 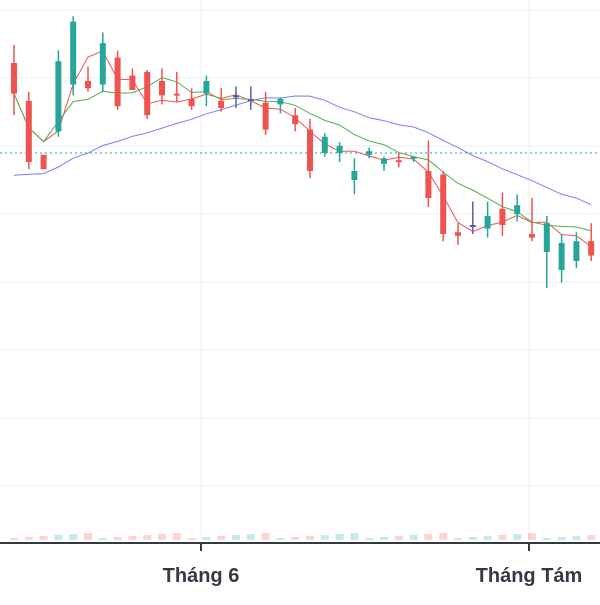 I want to click on x-tick-label-1: Tháng Tám, so click(x=529, y=576).